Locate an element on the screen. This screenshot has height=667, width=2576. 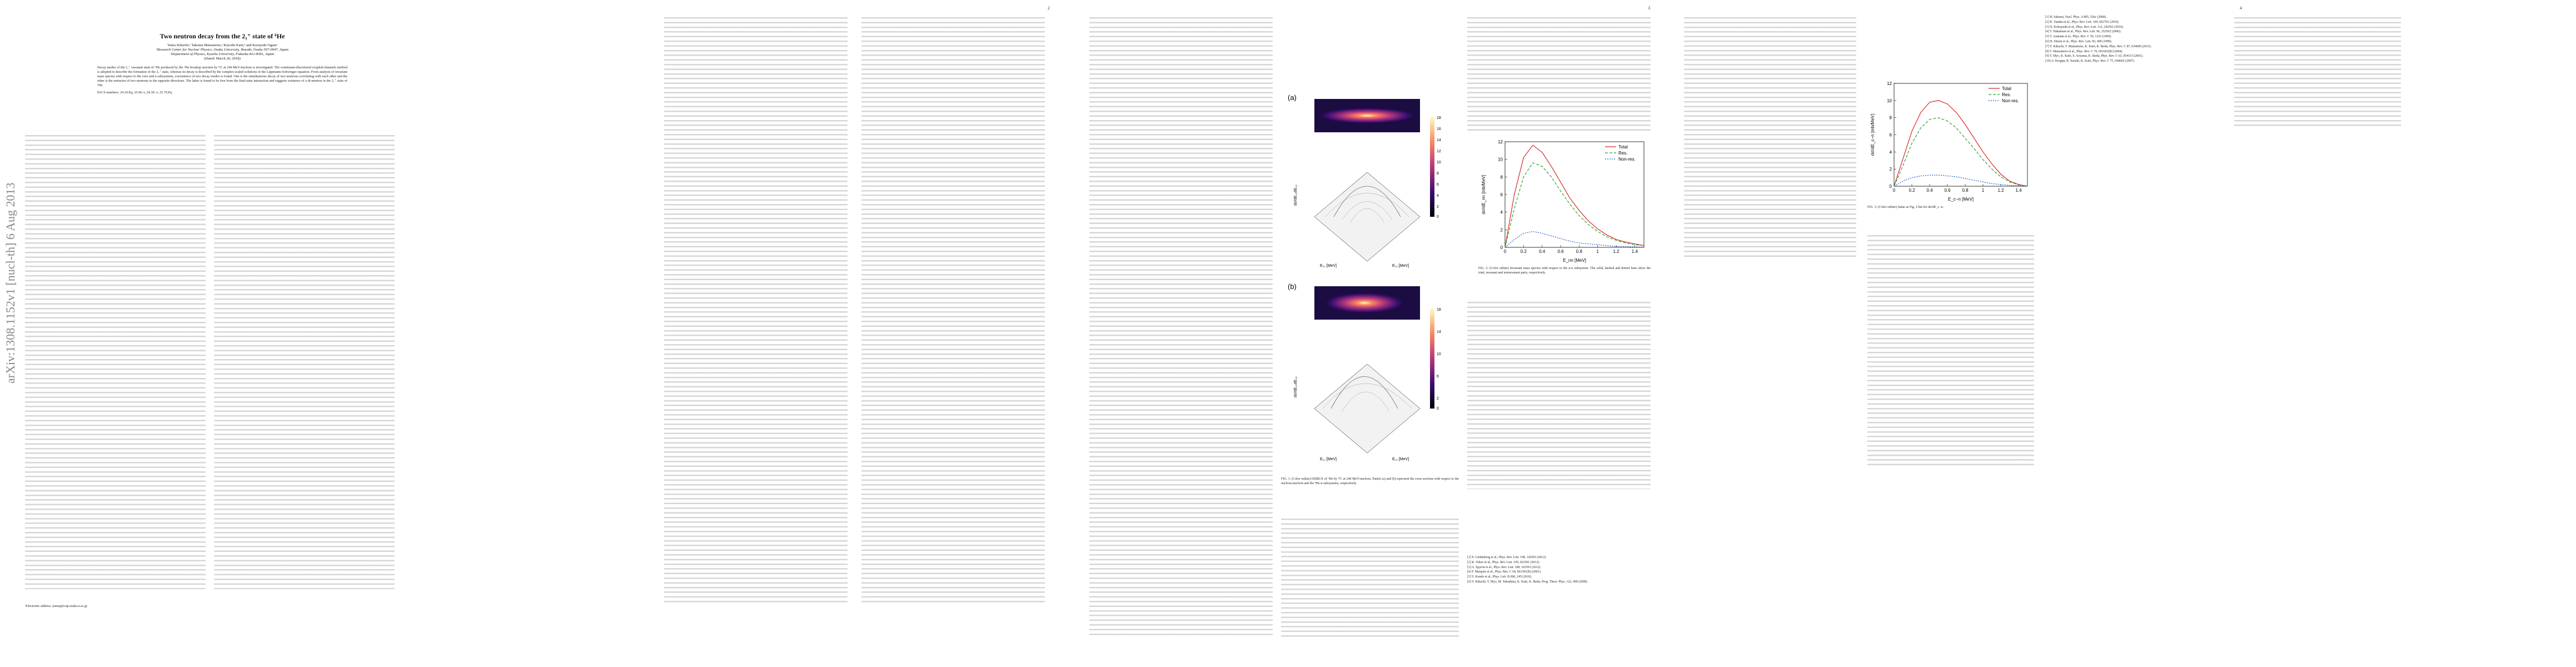
page4-col-right-filler is located at coordinates (2317, 71).